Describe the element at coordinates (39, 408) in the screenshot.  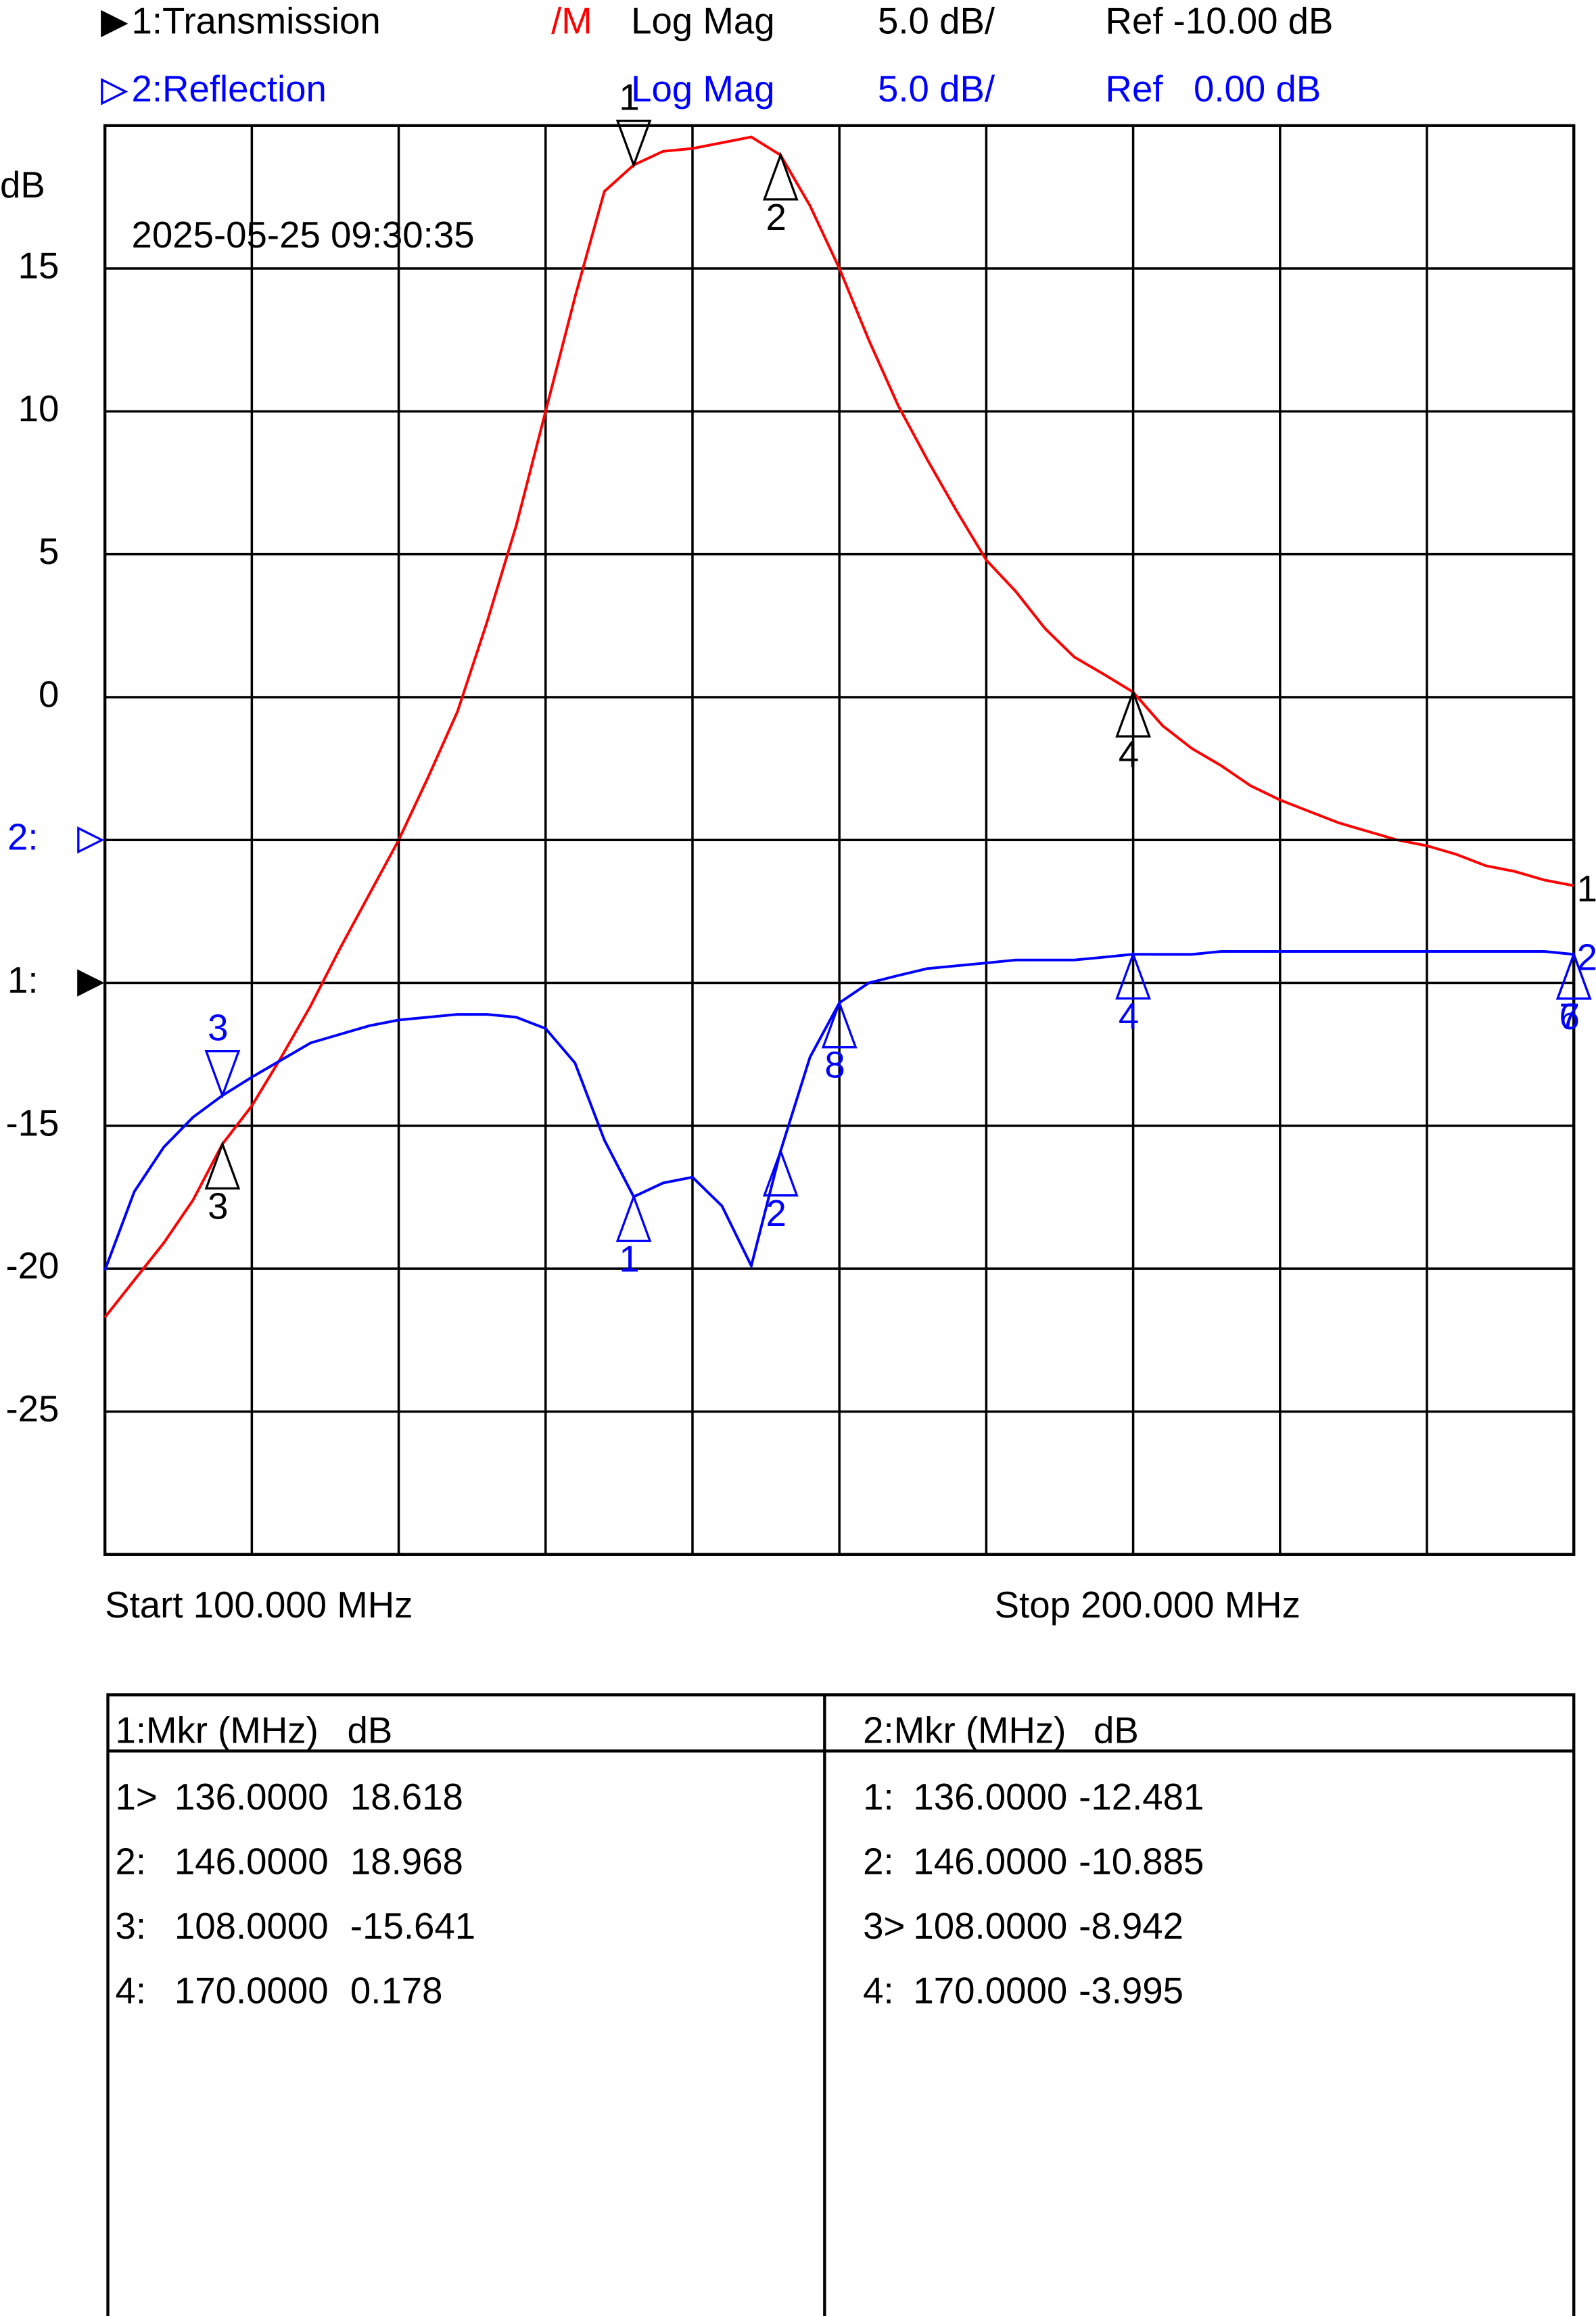
I see `y-tick-label: 10` at that location.